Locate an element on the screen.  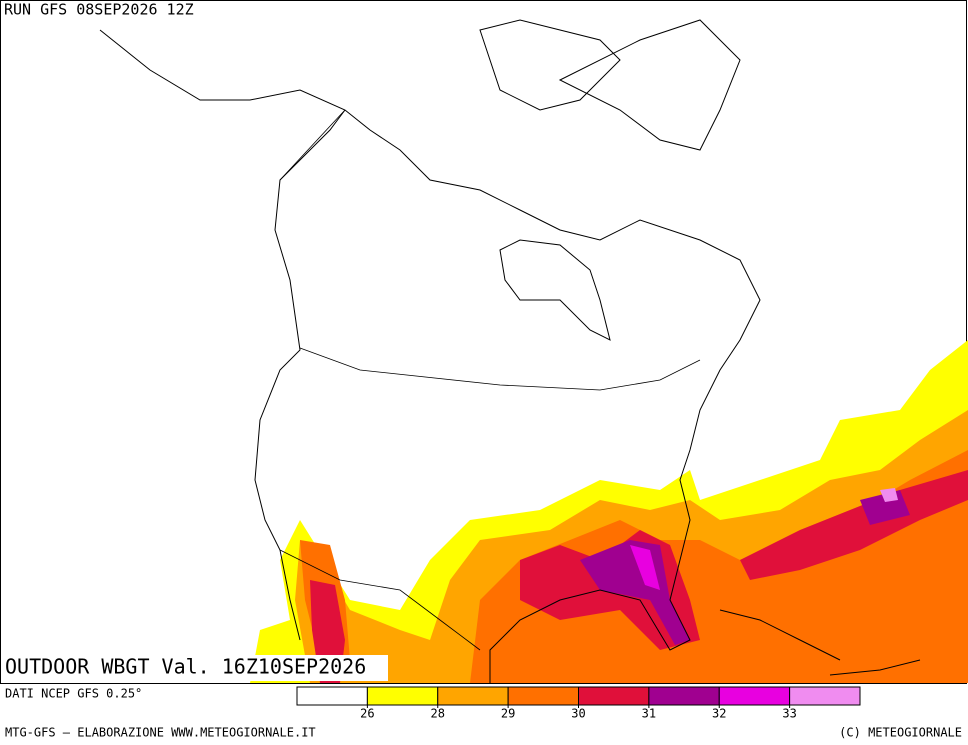
legend-tick-label: 26 is located at coordinates (367, 714).